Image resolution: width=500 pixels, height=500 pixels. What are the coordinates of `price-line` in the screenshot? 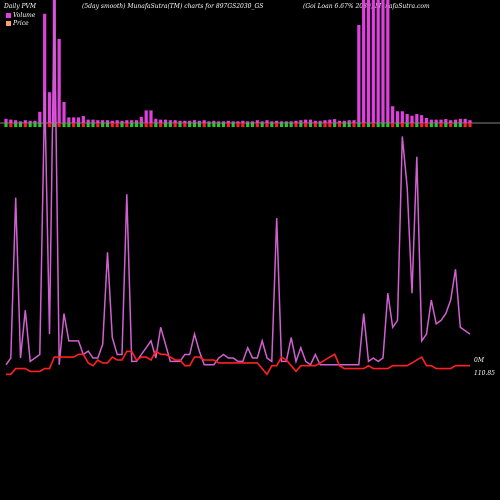 It's located at (238, 363).